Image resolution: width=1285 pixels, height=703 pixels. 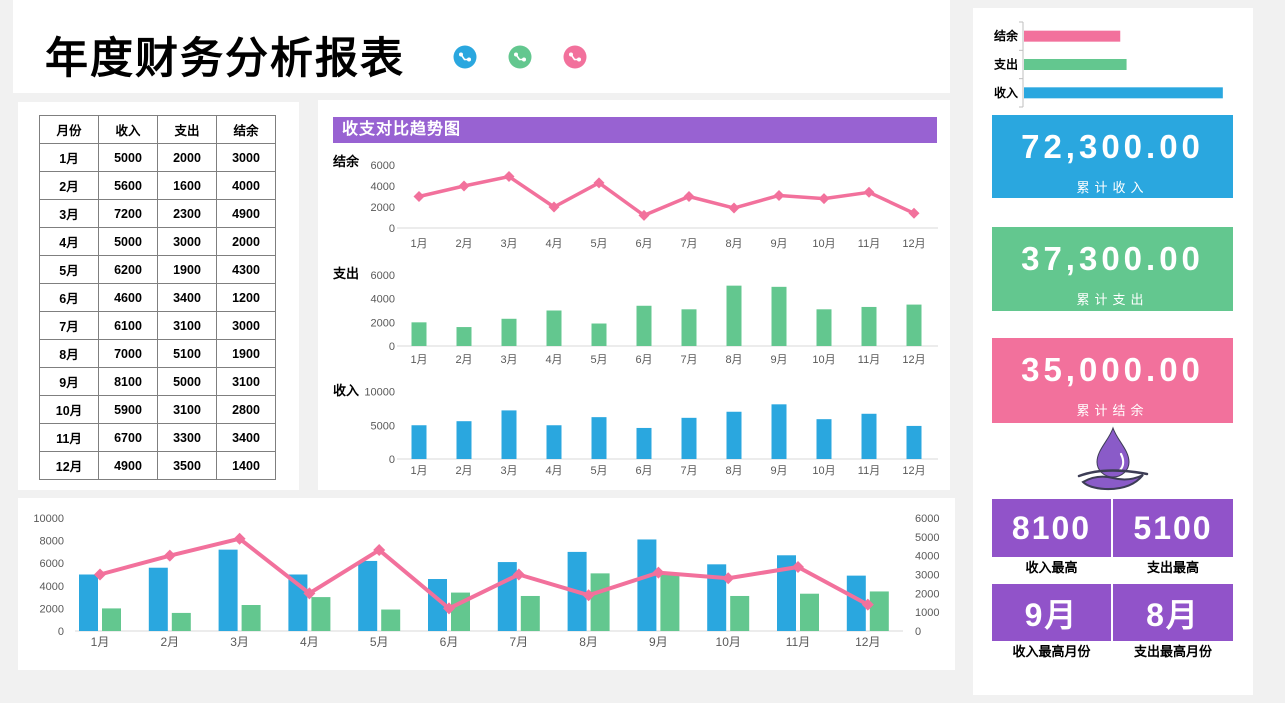 What do you see at coordinates (187, 353) in the screenshot?
I see `table-cell: 5100` at bounding box center [187, 353].